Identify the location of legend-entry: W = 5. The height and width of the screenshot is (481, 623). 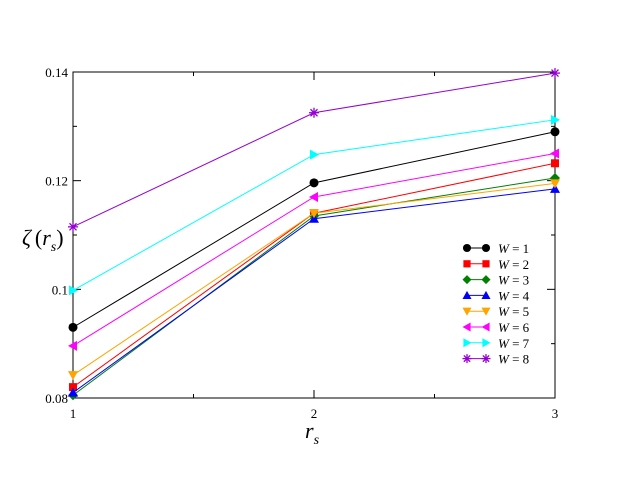
(495, 311).